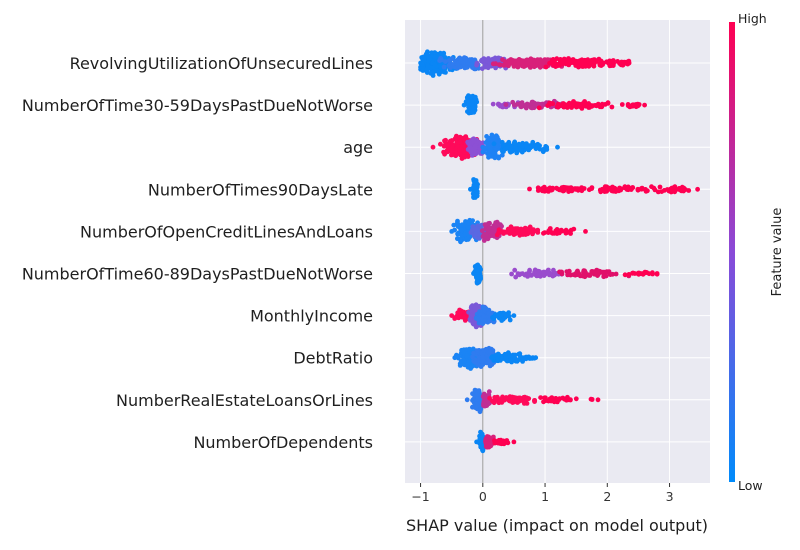  Describe the element at coordinates (197, 105) in the screenshot. I see `feature-label-1: NumberOfTime30-59DaysPastDueNotWorse` at that location.